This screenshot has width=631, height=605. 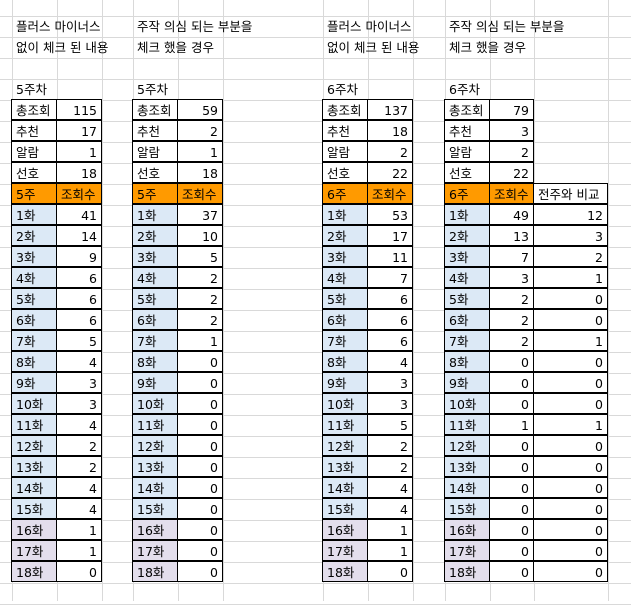 What do you see at coordinates (200, 130) in the screenshot?
I see `stat-value: 2` at bounding box center [200, 130].